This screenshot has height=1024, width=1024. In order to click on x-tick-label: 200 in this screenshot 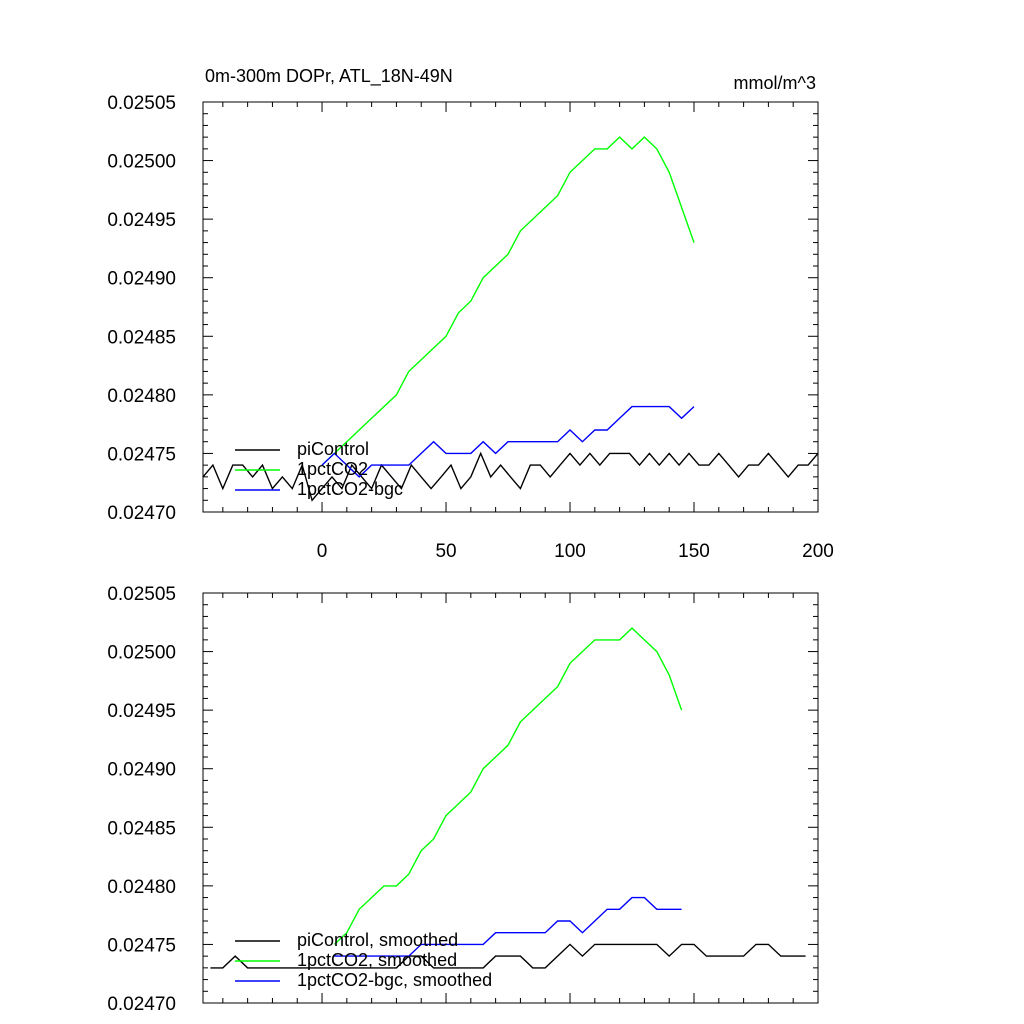, I will do `click(818, 551)`.